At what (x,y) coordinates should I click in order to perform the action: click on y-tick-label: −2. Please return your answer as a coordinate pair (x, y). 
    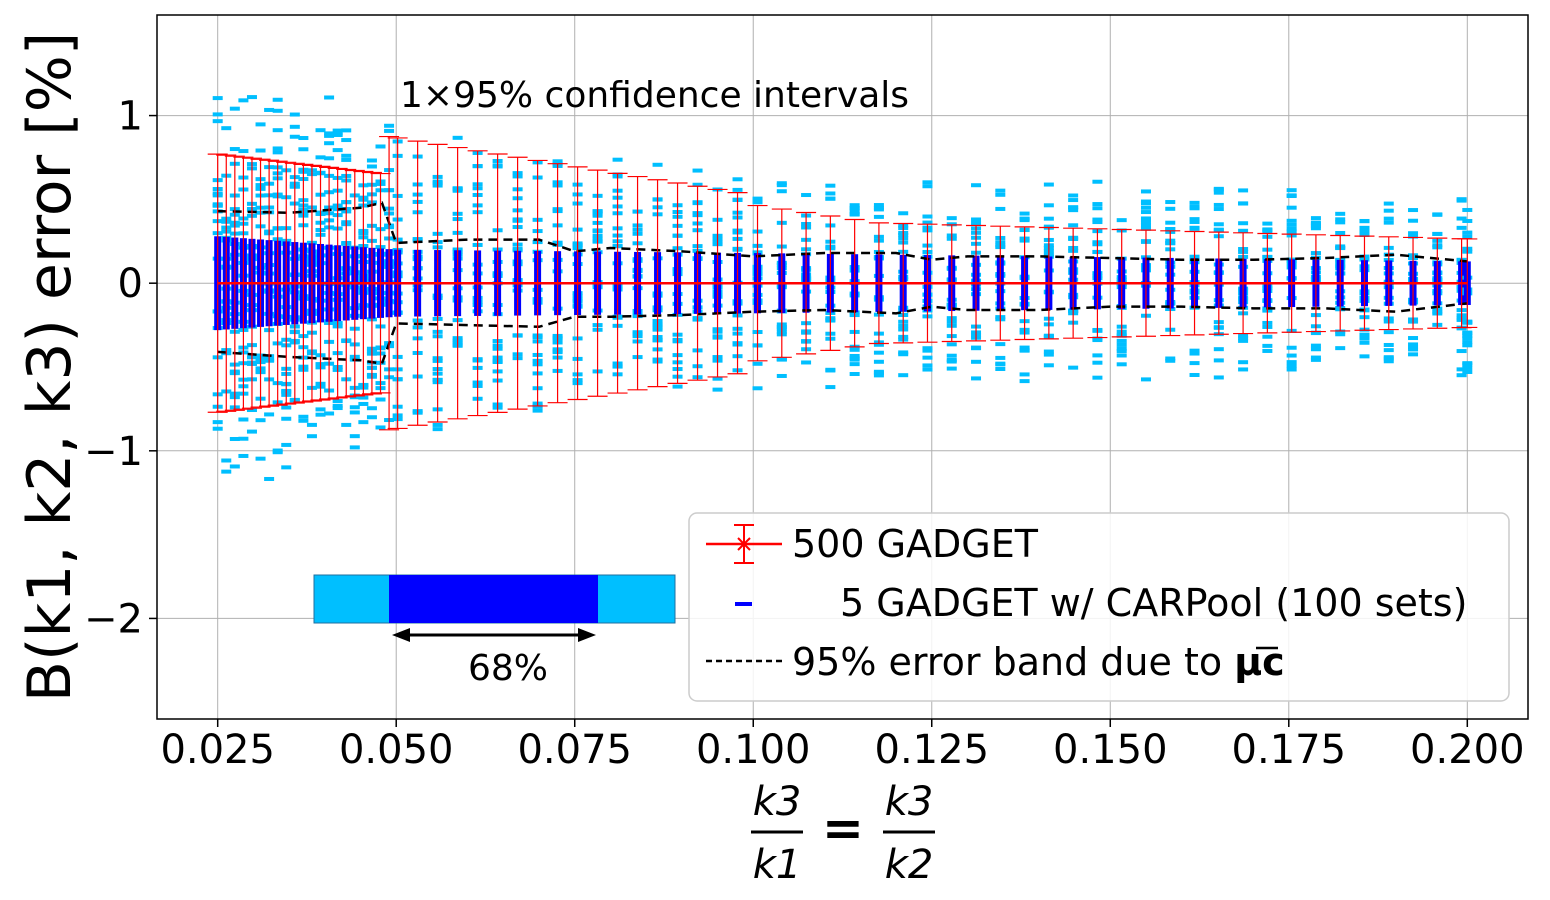
    Looking at the image, I should click on (113, 619).